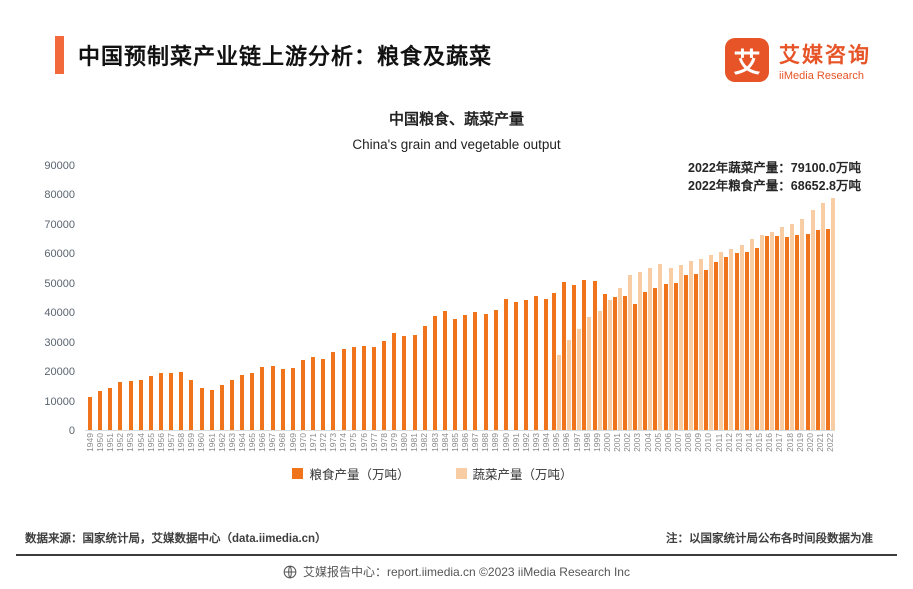  I want to click on grain-bar-2009, so click(696, 352).